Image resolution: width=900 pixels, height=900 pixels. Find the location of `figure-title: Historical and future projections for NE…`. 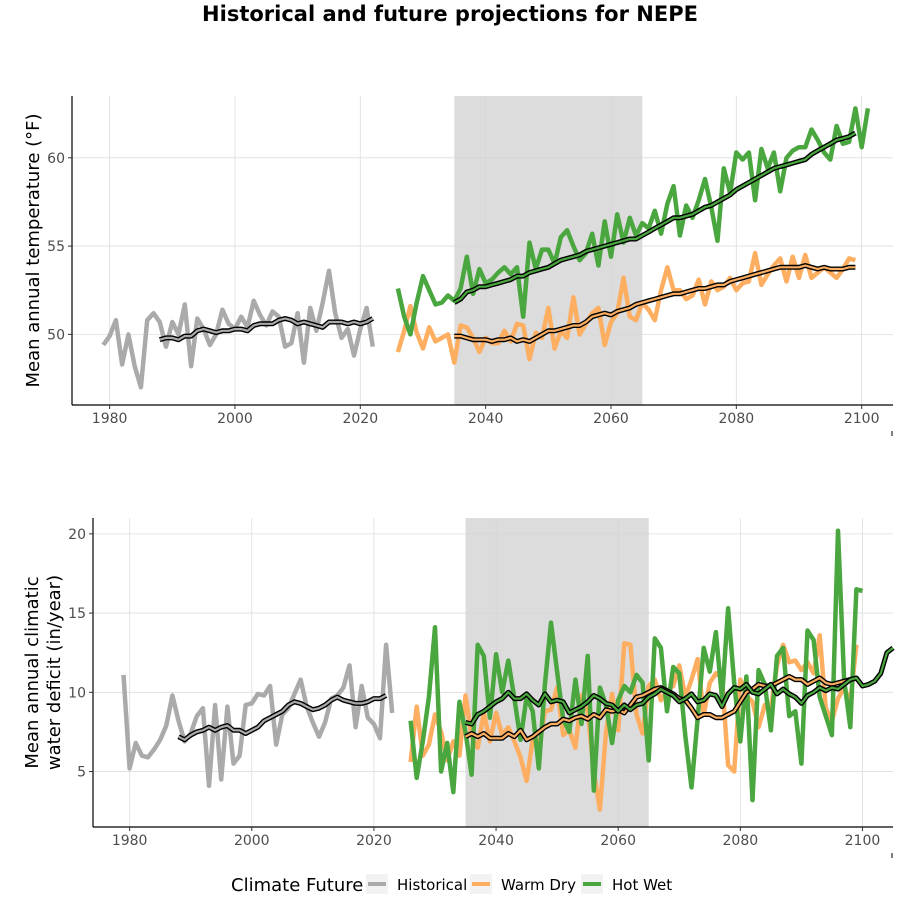

figure-title: Historical and future projections for NE… is located at coordinates (450, 14).